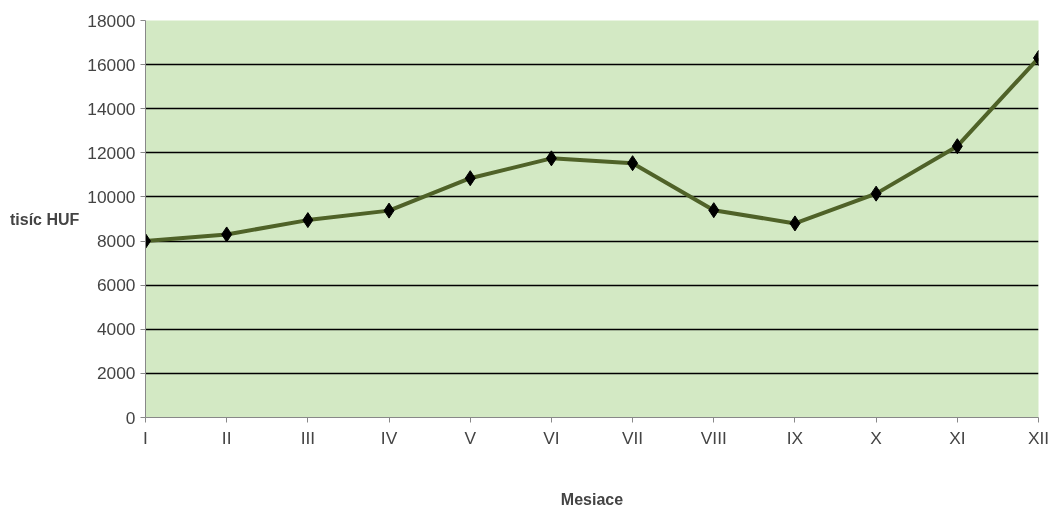 The height and width of the screenshot is (513, 1053). Describe the element at coordinates (876, 437) in the screenshot. I see `x-tick-label: X` at that location.